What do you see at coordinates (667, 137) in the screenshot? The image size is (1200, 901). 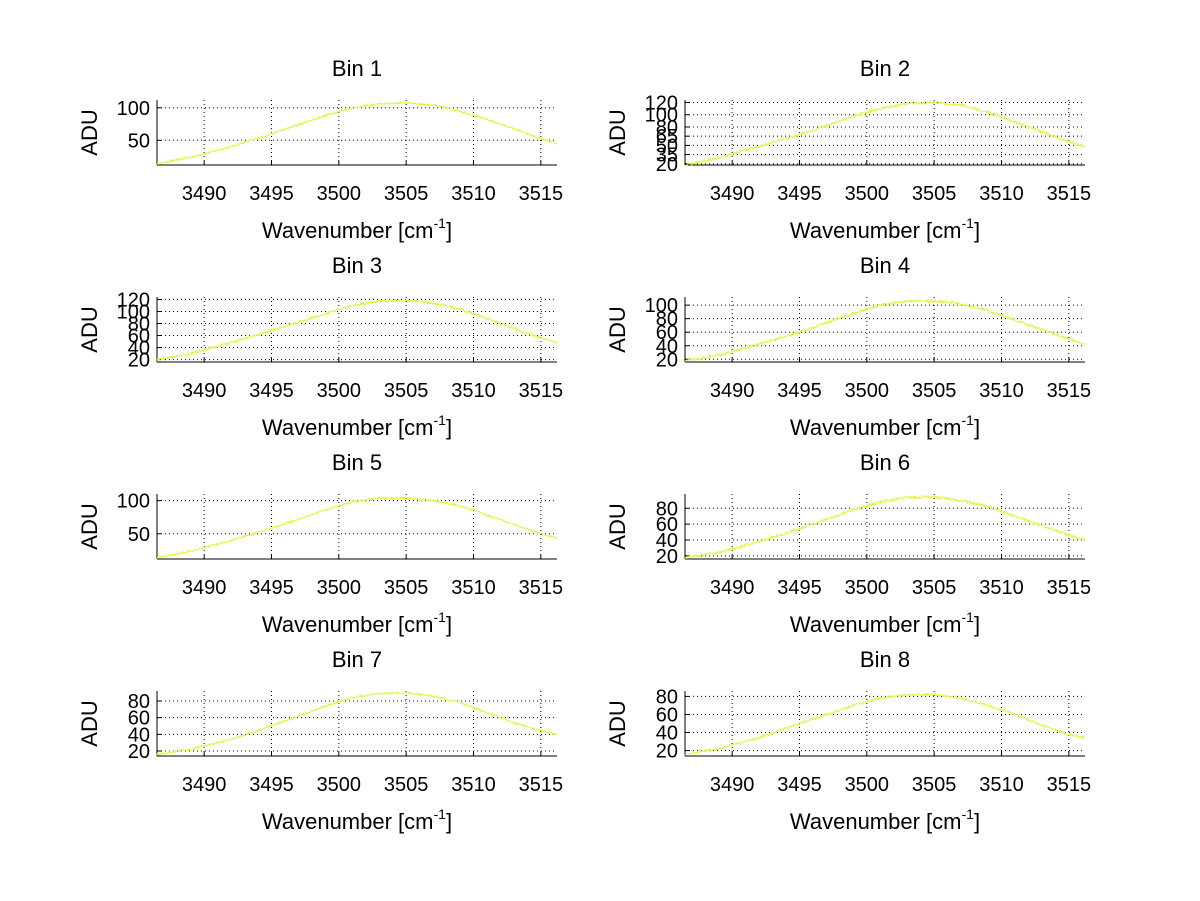 I see `y-tick-label: 65` at bounding box center [667, 137].